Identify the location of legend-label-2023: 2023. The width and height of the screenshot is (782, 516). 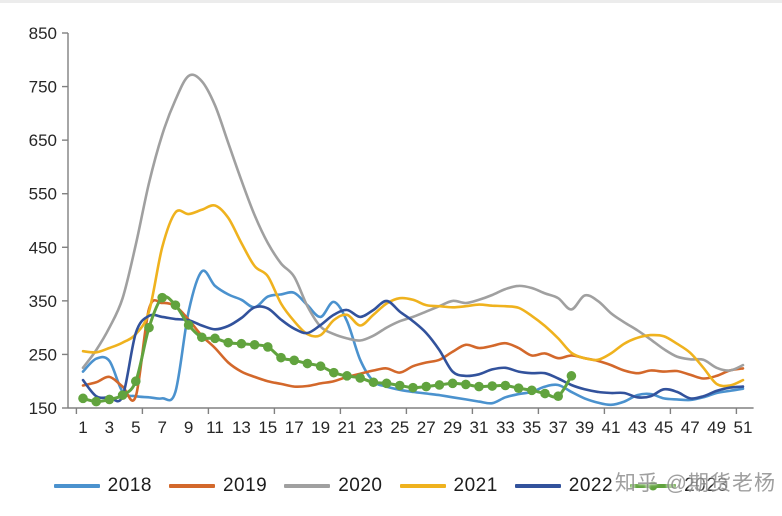
(706, 485).